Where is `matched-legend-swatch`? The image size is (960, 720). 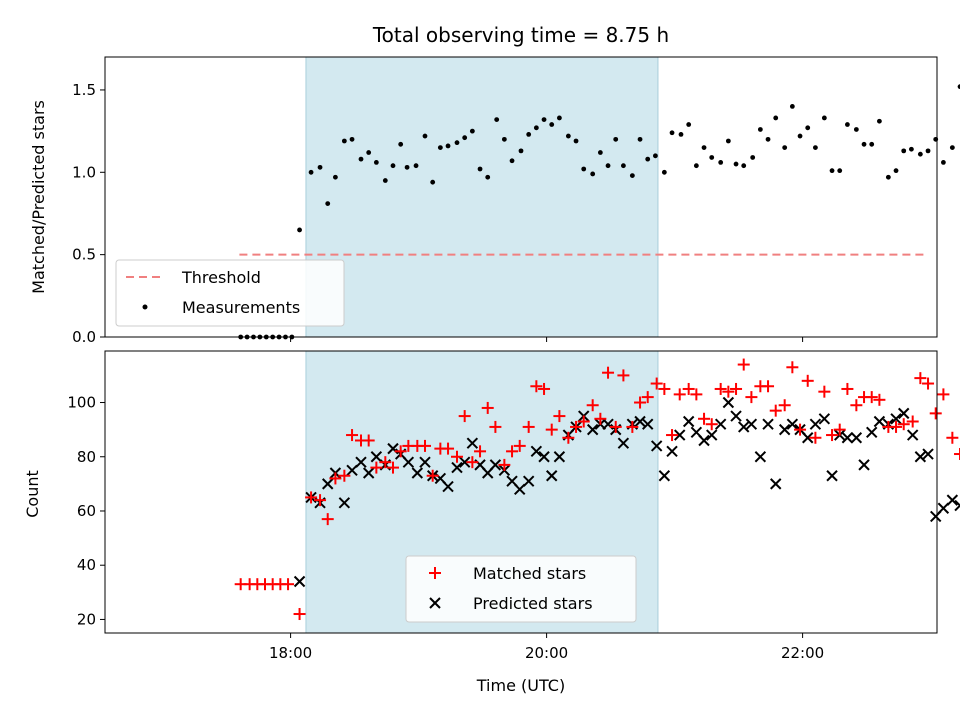 matched-legend-swatch is located at coordinates (435, 573).